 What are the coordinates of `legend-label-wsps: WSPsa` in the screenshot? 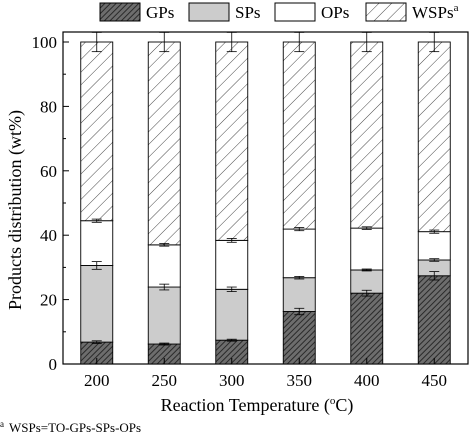 It's located at (435, 12).